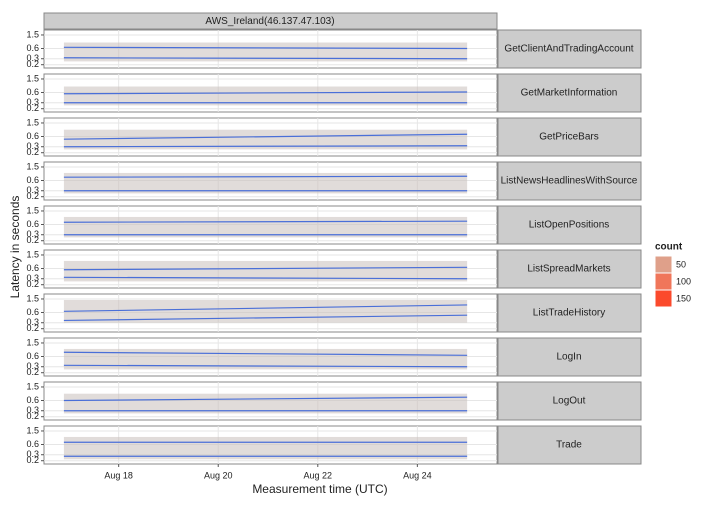 The height and width of the screenshot is (509, 720). I want to click on facet-label: GetClientAndTradingAccount, so click(568, 49).